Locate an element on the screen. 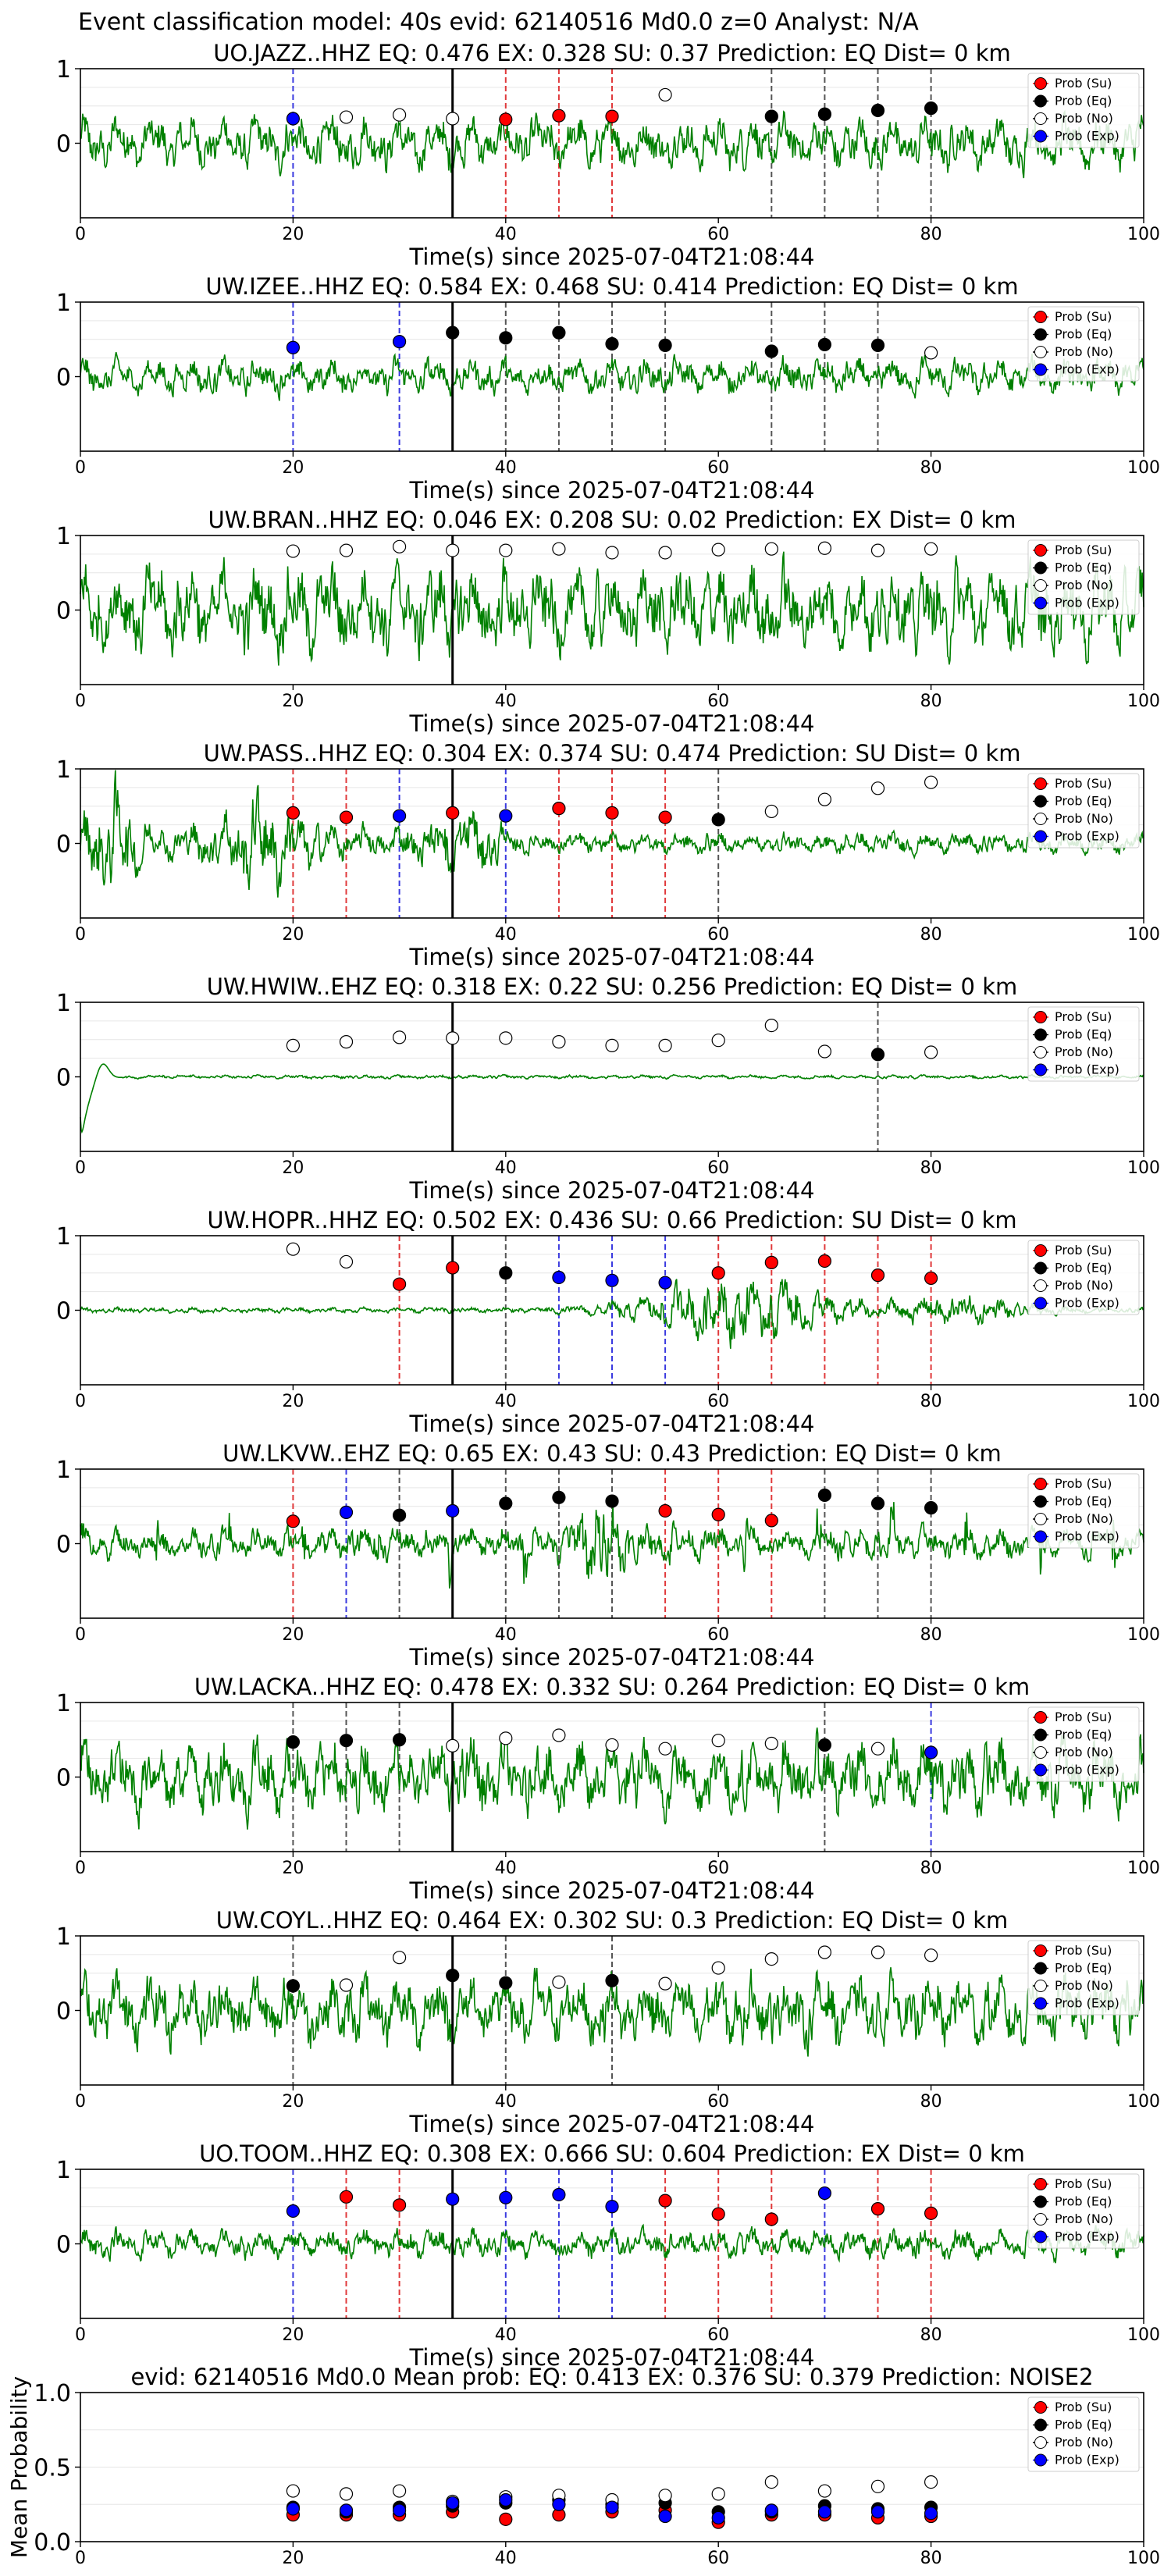 This screenshot has height=2576, width=1171. legend-label-exp: Prob (Exp) is located at coordinates (1087, 1303).